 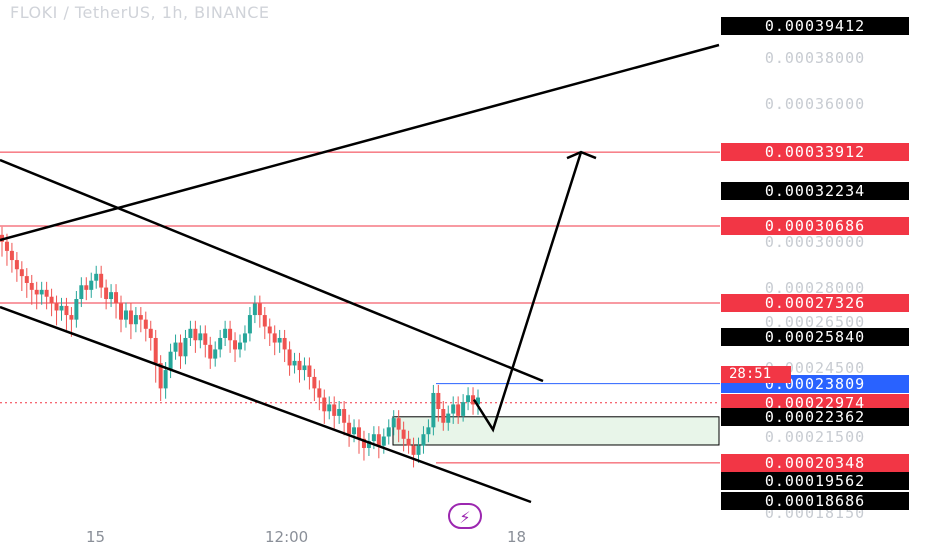 I want to click on price-tick: 0.00030000, so click(x=815, y=241).